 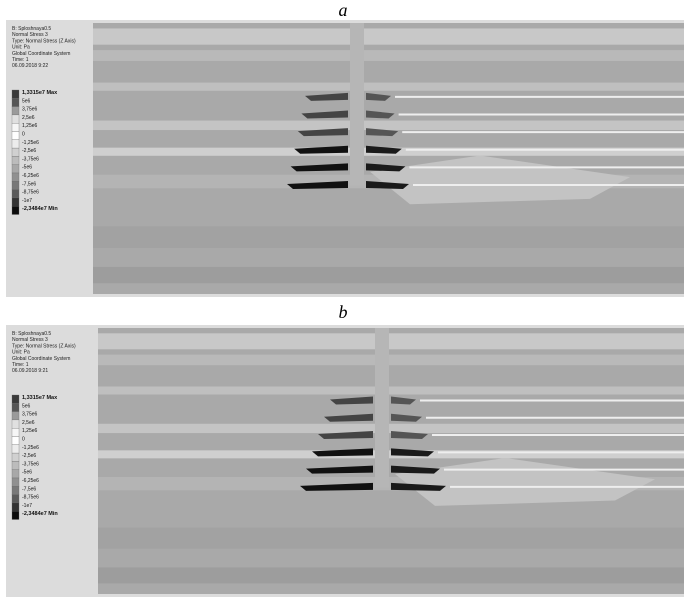 What do you see at coordinates (30, 340) in the screenshot?
I see `header-line: Normal Stress 3` at bounding box center [30, 340].